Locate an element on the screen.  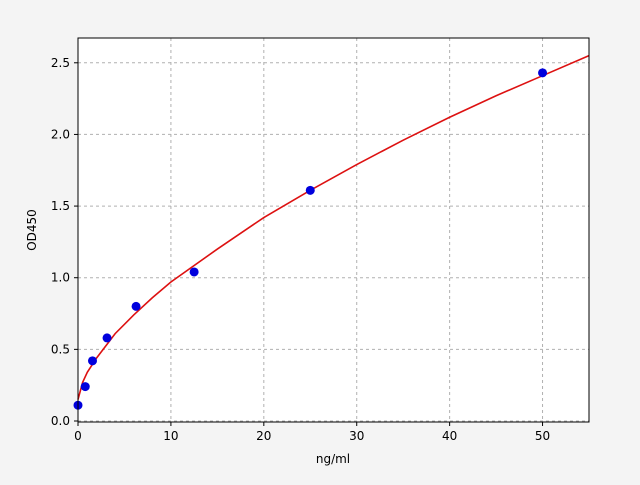
y-tick-label: 2.0 is located at coordinates (60, 134).